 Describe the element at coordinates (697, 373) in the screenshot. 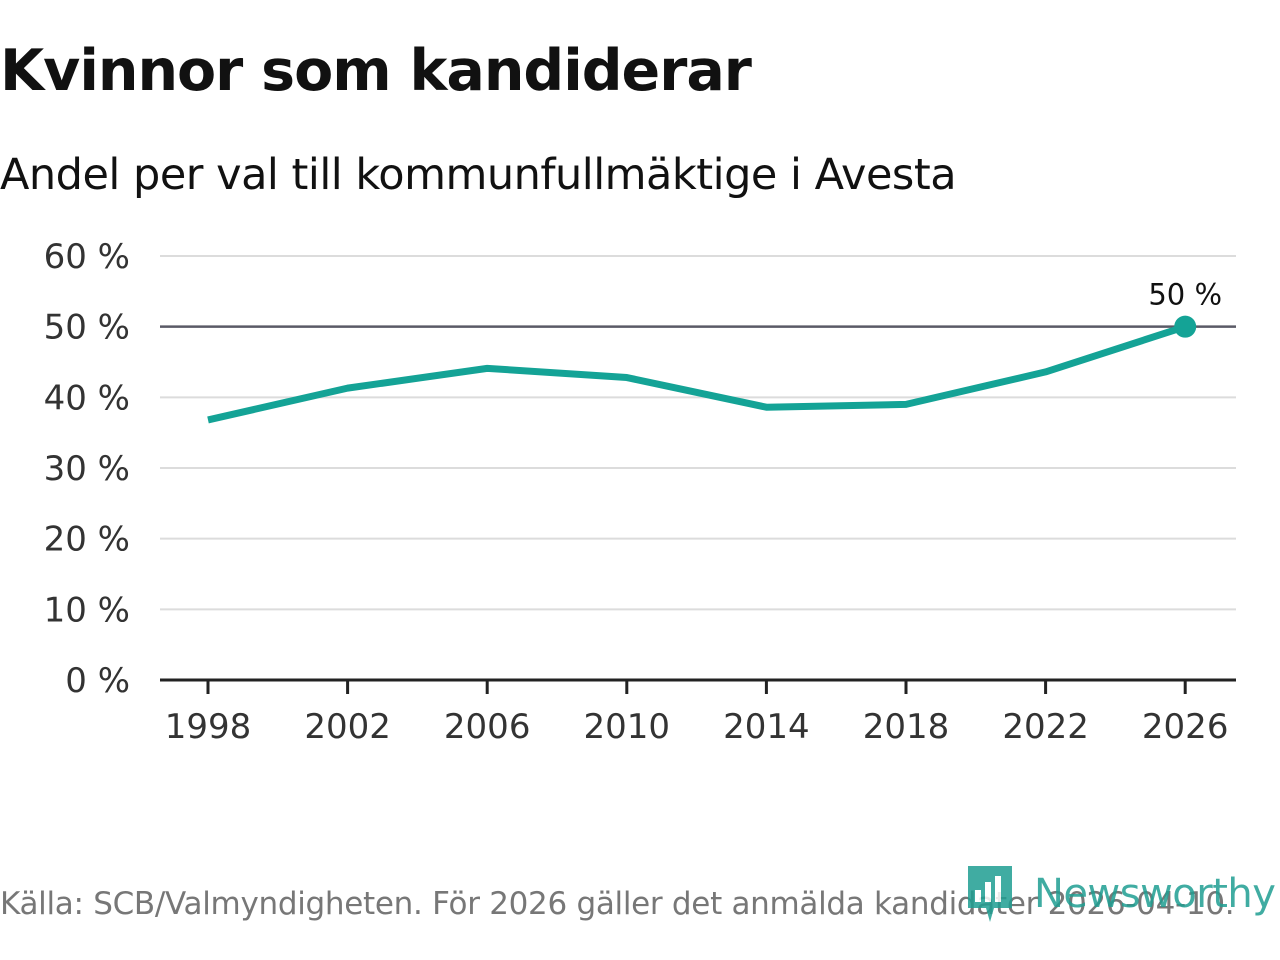

I see `series-line` at that location.